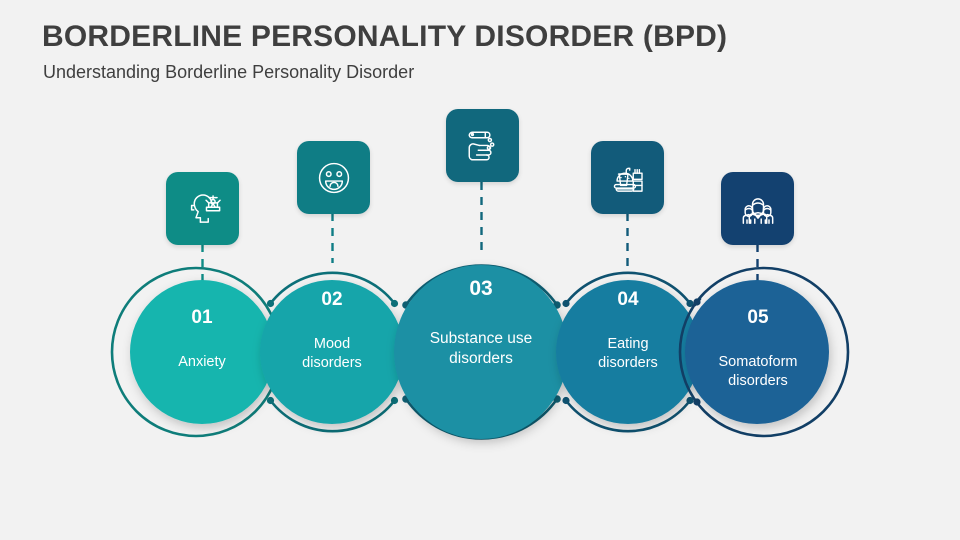 This screenshot has width=960, height=540. I want to click on fast-food-icon, so click(628, 178).